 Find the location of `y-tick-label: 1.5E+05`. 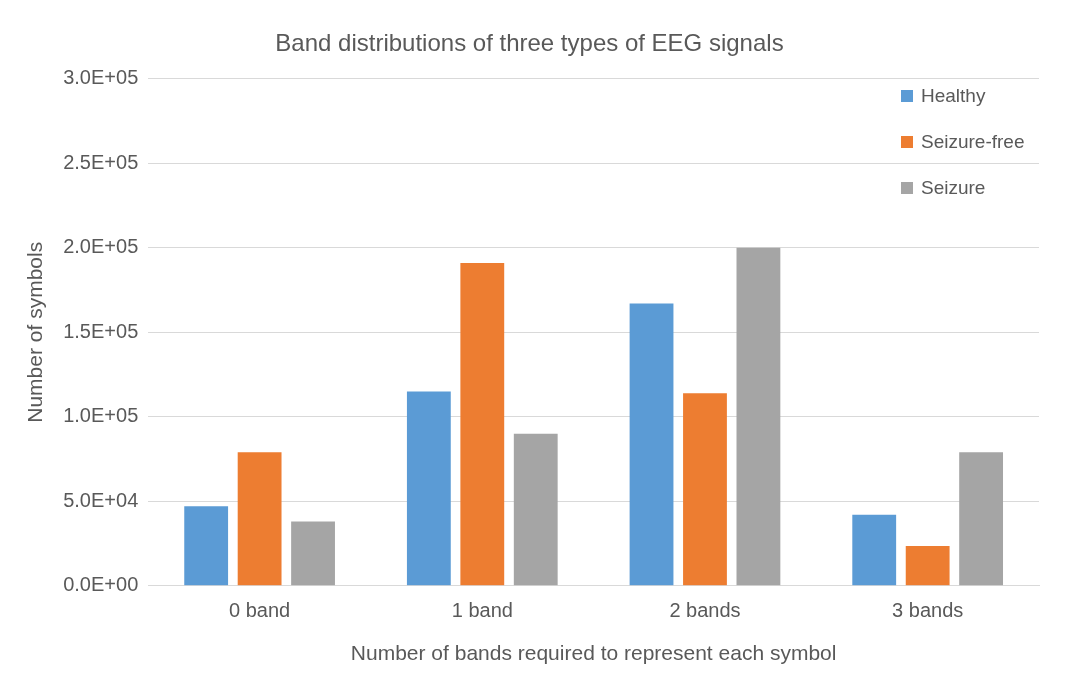

y-tick-label: 1.5E+05 is located at coordinates (101, 330).